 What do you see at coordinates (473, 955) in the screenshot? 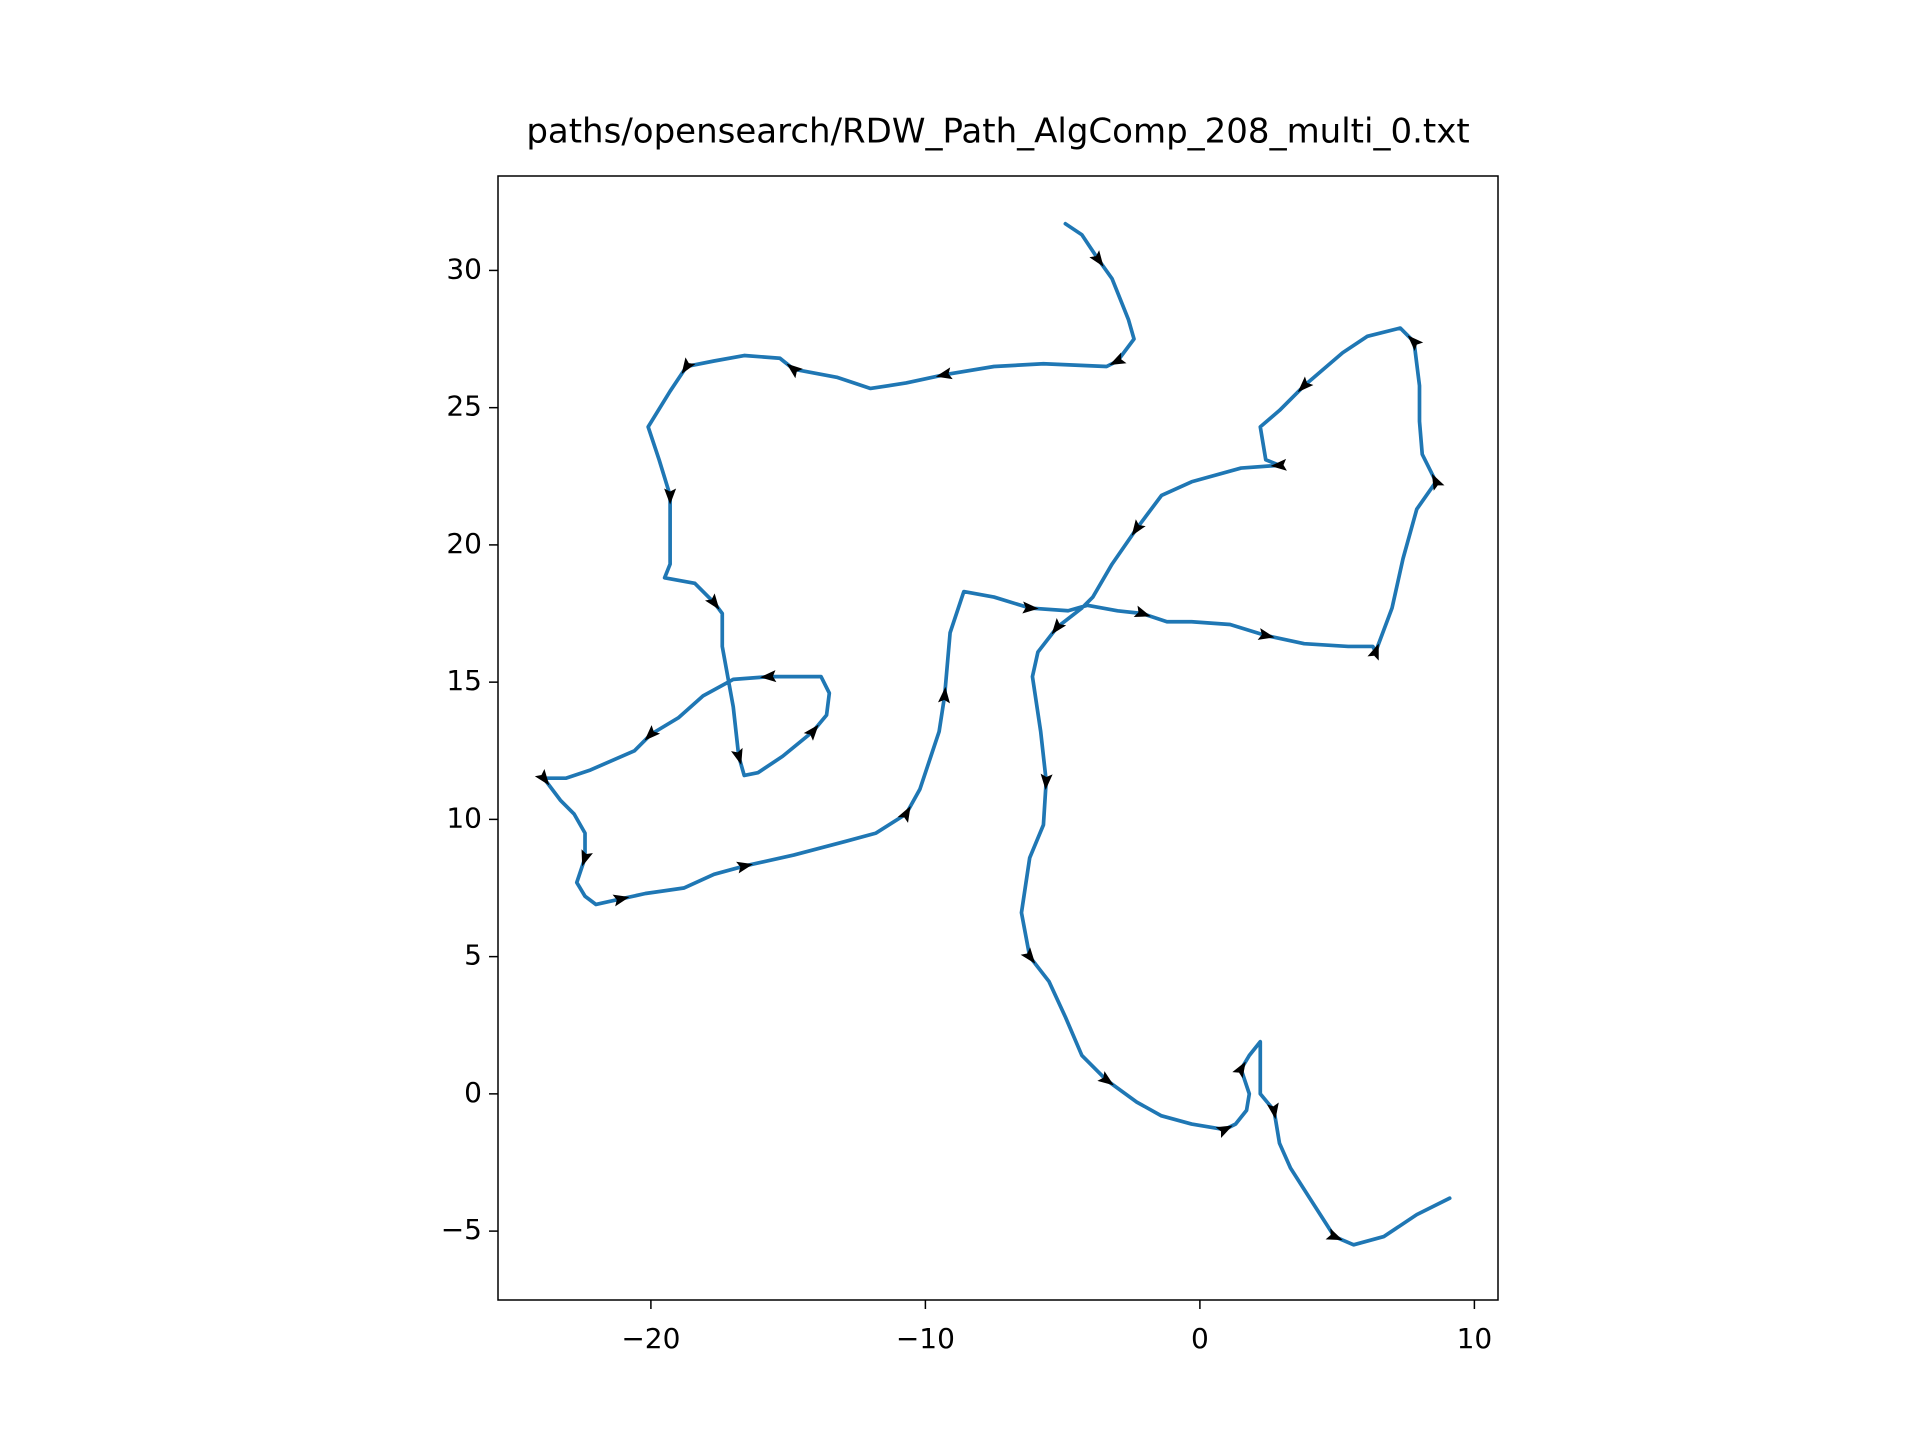
I see `y-tick-label: 5` at bounding box center [473, 955].